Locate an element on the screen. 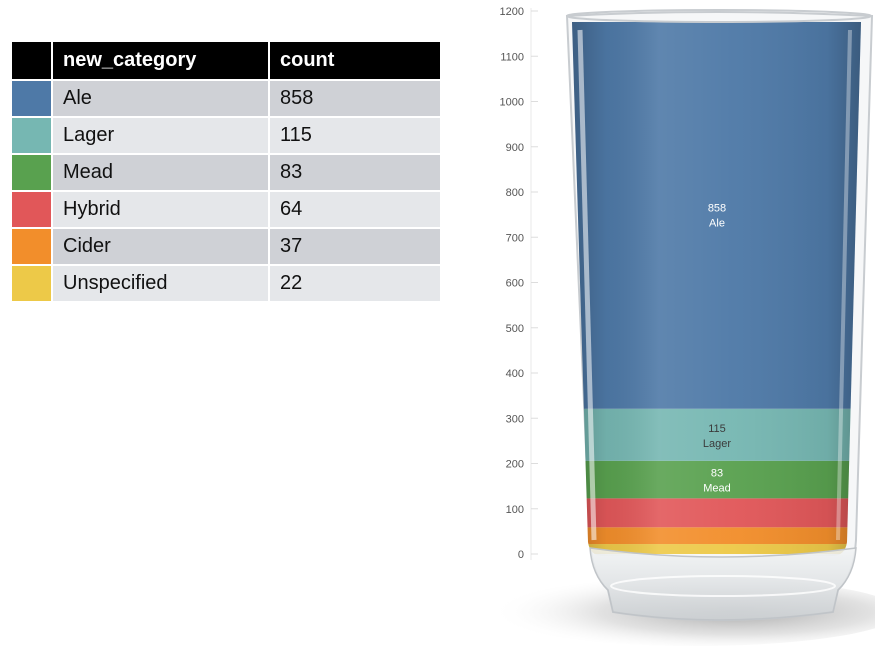 The image size is (875, 647). glass-base is located at coordinates (723, 584).